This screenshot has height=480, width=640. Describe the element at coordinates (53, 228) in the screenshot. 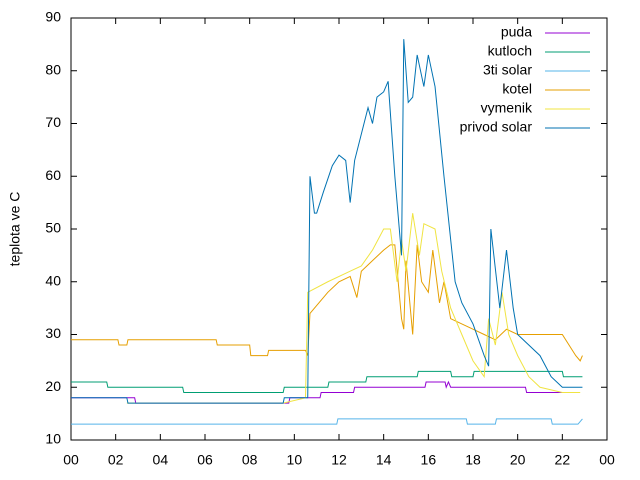

I see `y-tick-label: 50` at that location.